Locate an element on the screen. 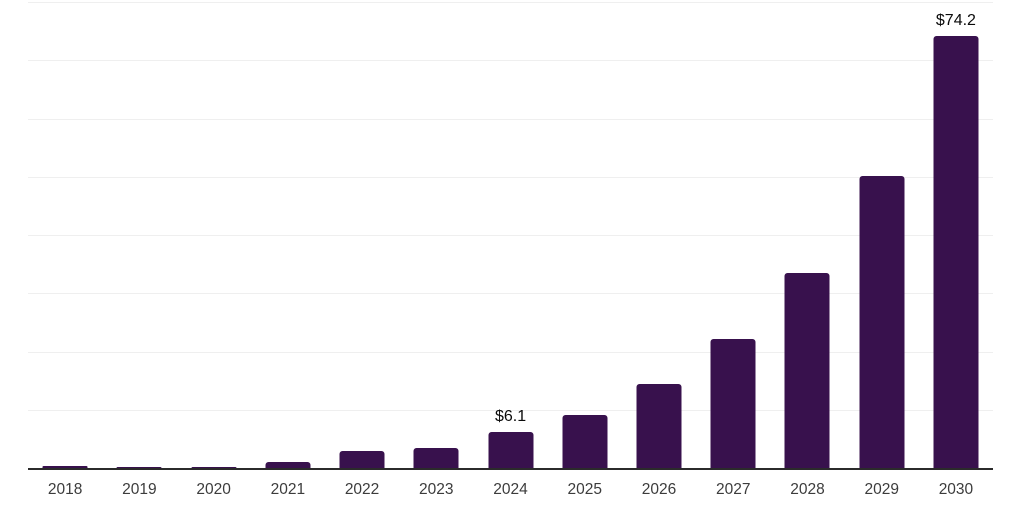  x-tick-label-2026: 2026 is located at coordinates (659, 489).